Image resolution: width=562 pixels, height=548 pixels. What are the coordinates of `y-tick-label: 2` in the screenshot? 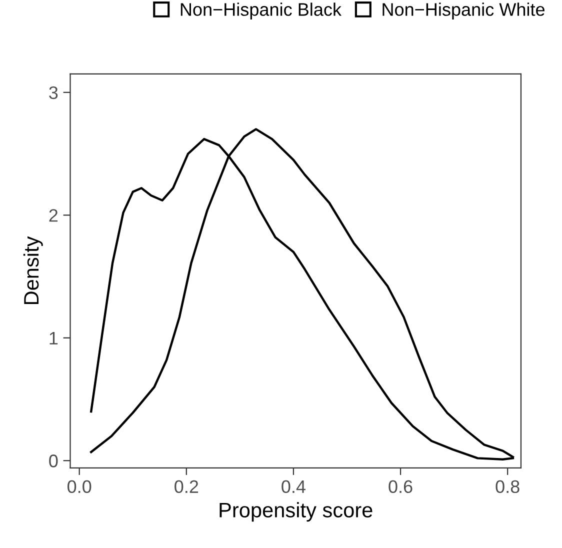 It's located at (53, 215).